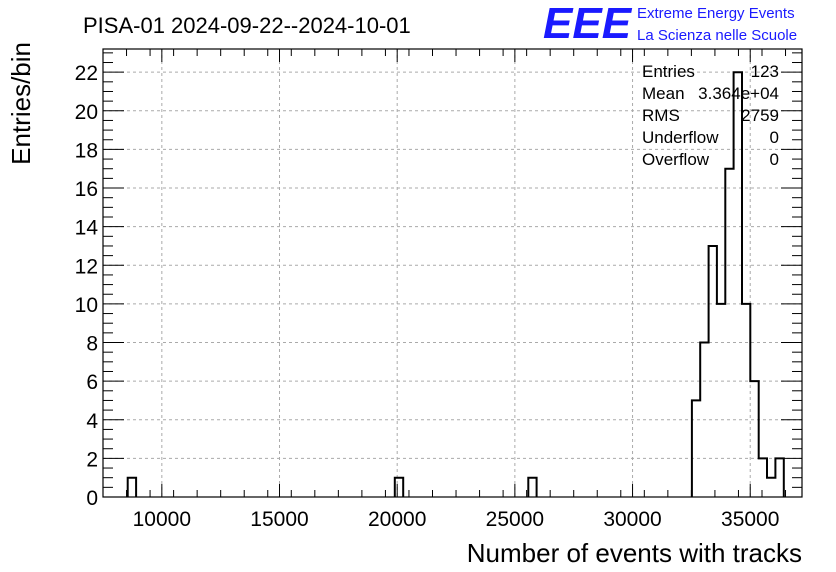  What do you see at coordinates (87, 286) in the screenshot?
I see `y-tick-labels: 0 2 4 6 8 10 12 14 16 18 20 22` at bounding box center [87, 286].